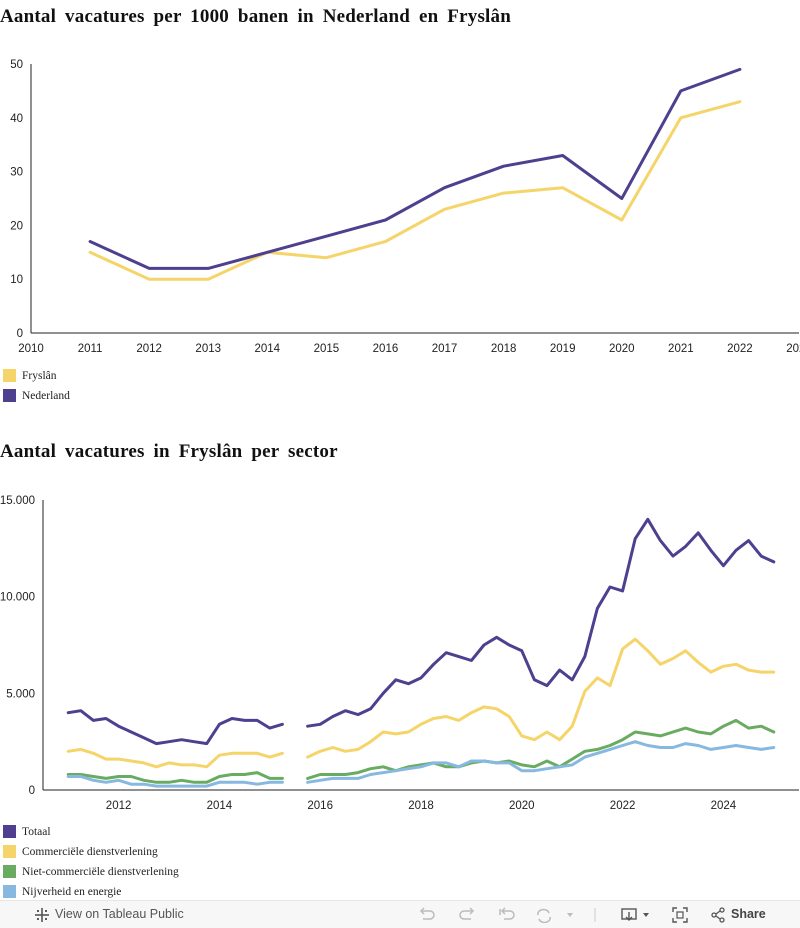 This screenshot has height=928, width=800. I want to click on legend-label: Totaal, so click(36, 832).